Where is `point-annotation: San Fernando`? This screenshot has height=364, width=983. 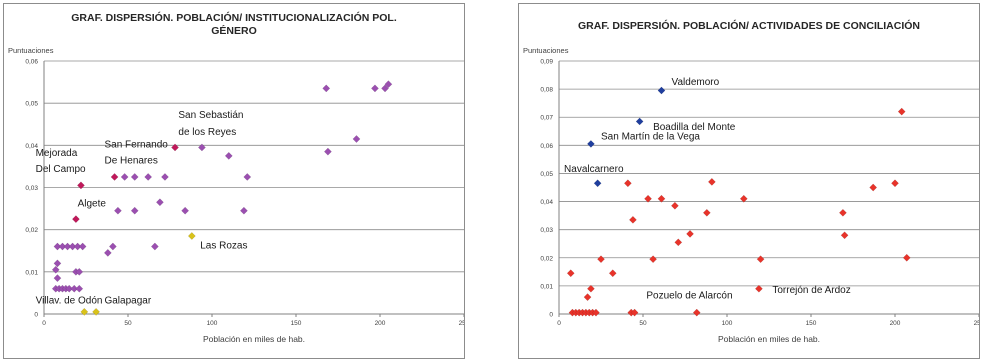
point-annotation: San Fernando is located at coordinates (136, 144).